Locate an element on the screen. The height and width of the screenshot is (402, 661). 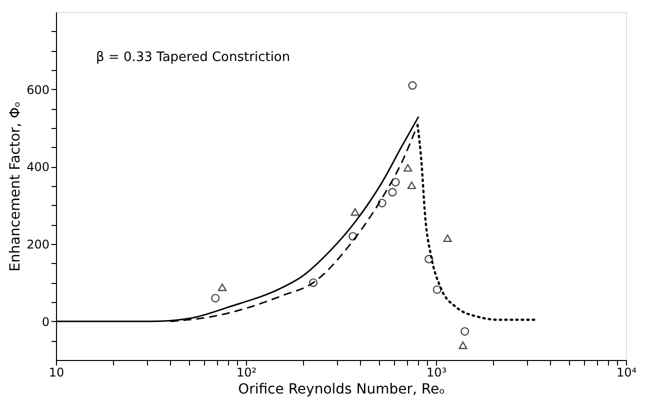
y-tick-label: 600 is located at coordinates (38, 89).